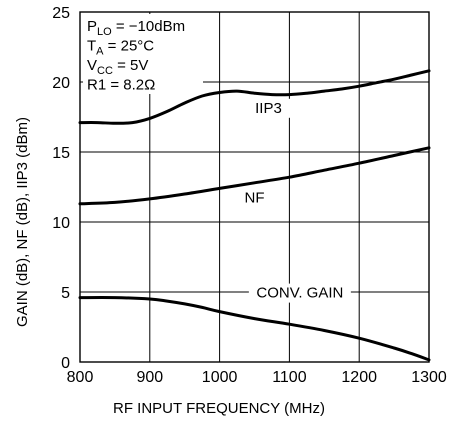 This screenshot has width=455, height=422. I want to click on x-tick-label: 1300, so click(429, 377).